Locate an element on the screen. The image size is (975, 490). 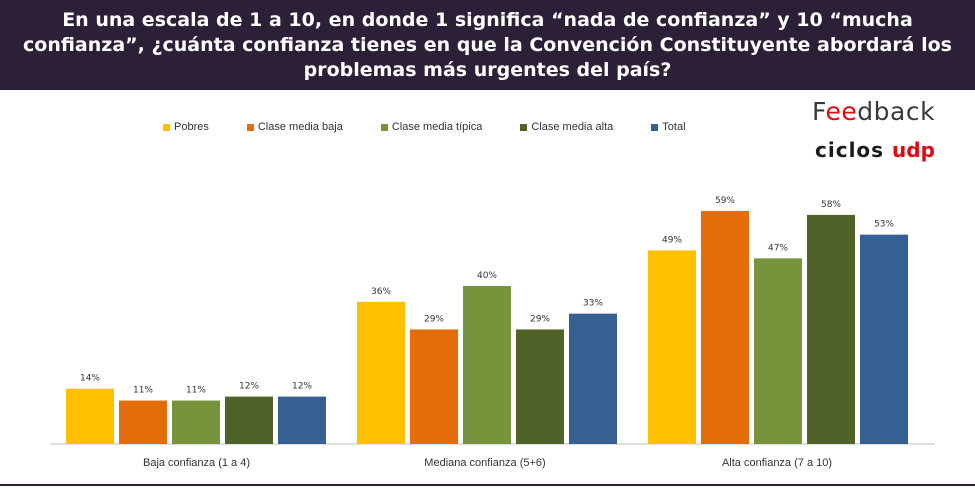
data-label-2-0: 49% is located at coordinates (672, 240).